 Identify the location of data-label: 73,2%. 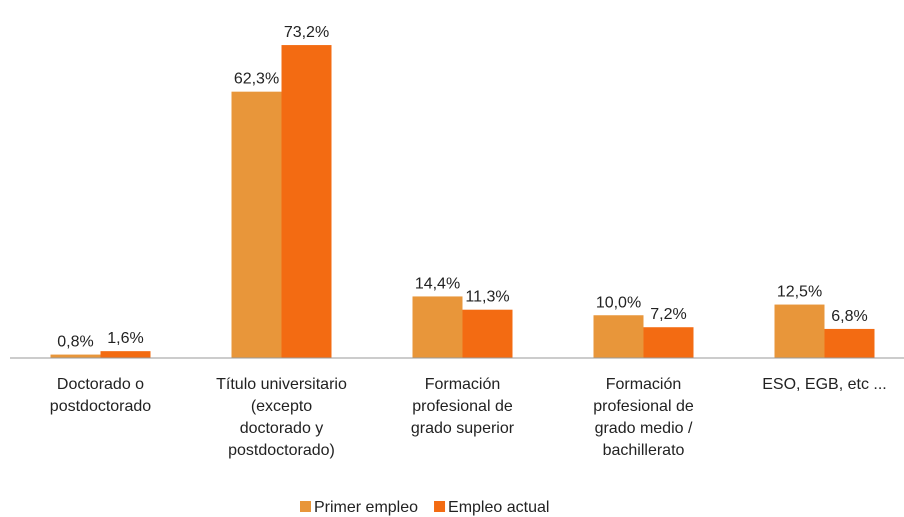
(306, 32).